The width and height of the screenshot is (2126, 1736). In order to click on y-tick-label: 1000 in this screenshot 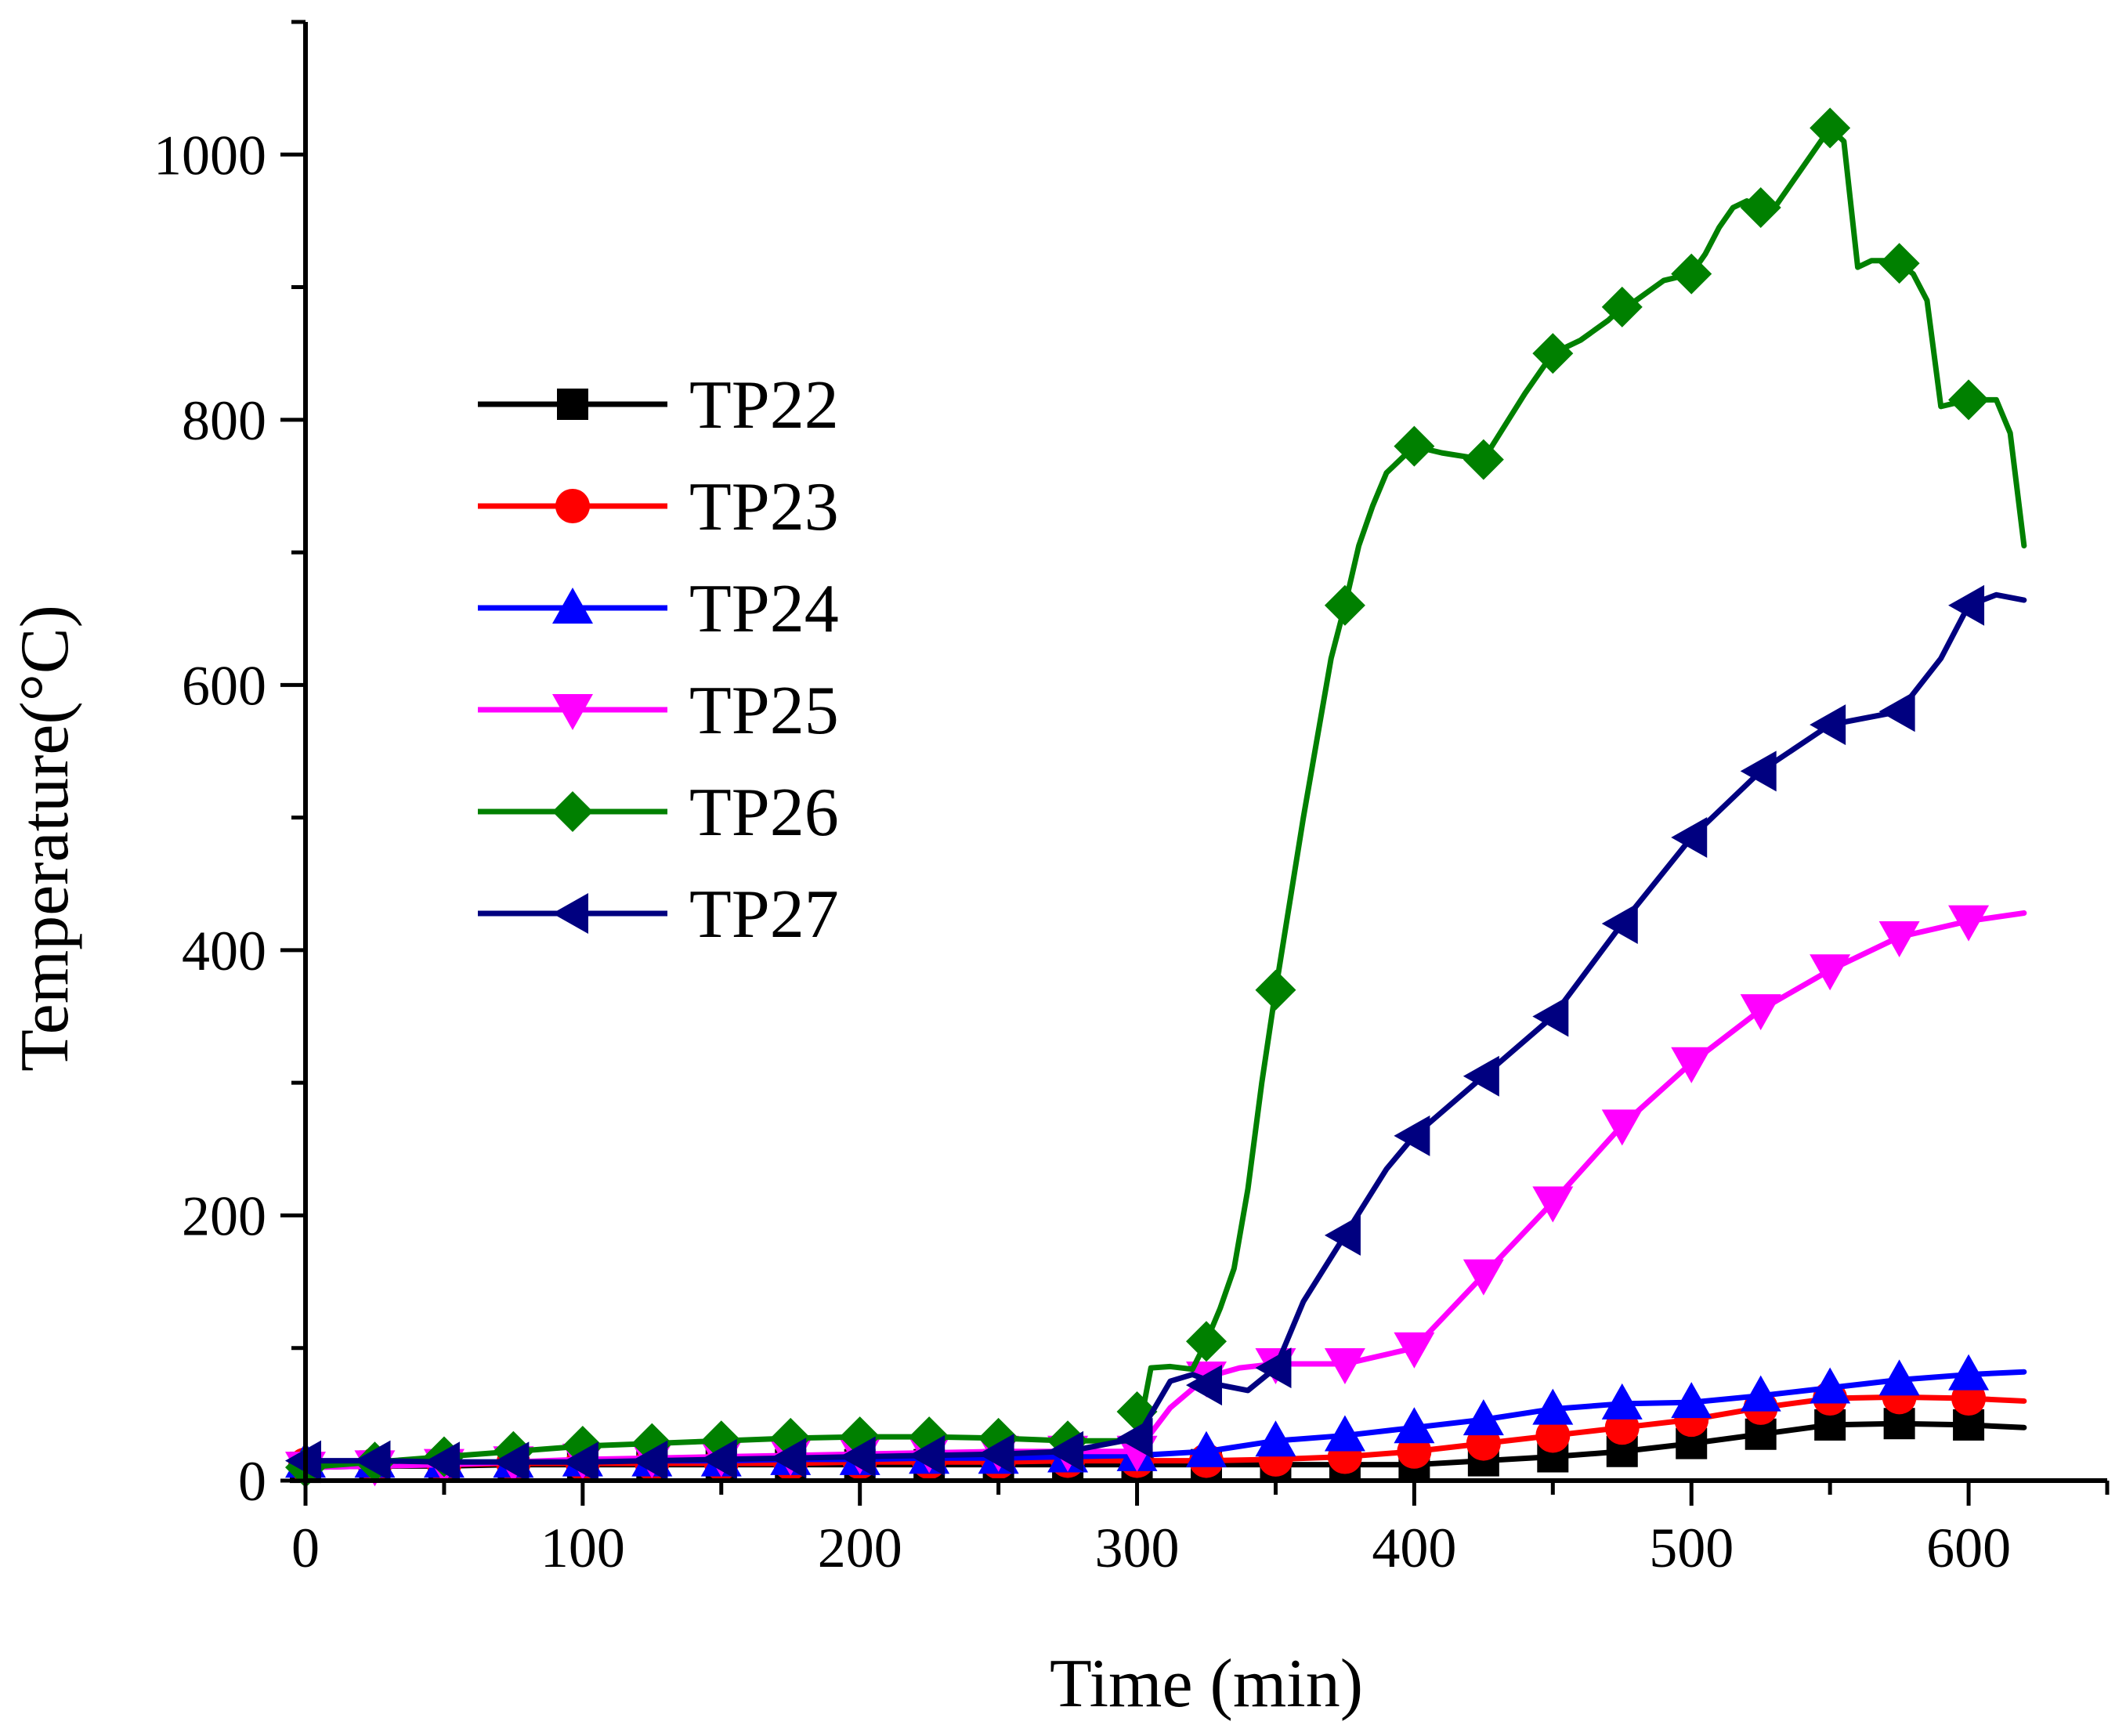, I will do `click(210, 155)`.